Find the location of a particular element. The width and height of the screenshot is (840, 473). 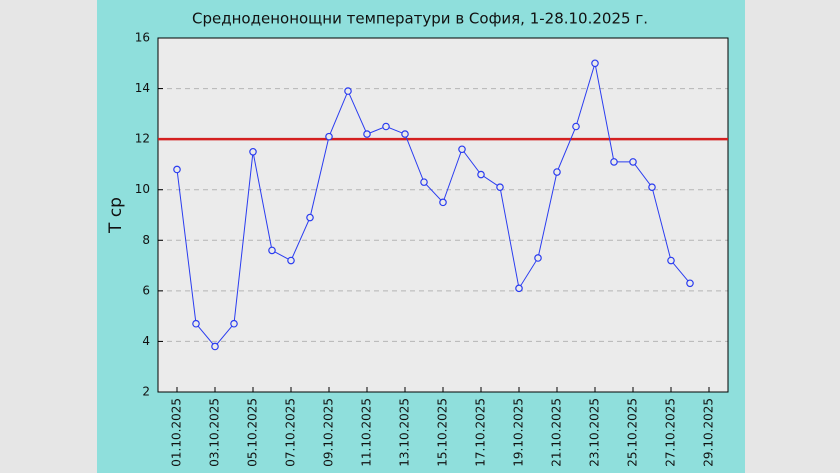

y-tick-label: 2 is located at coordinates (146, 392).